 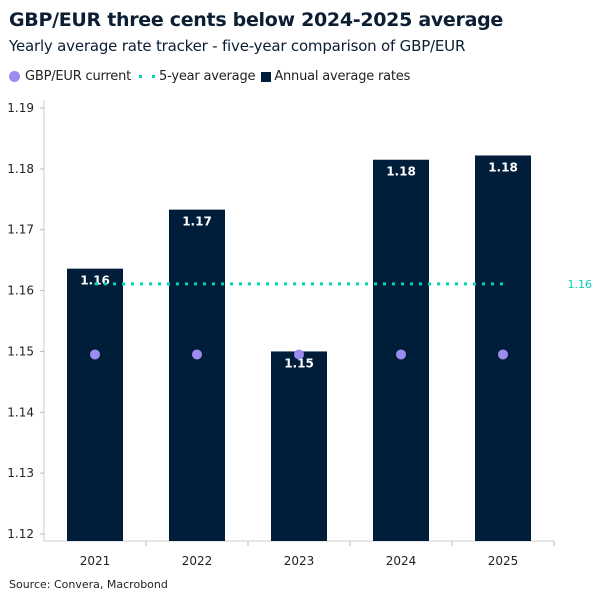 I want to click on x-tick-label: 2024, so click(x=401, y=561).